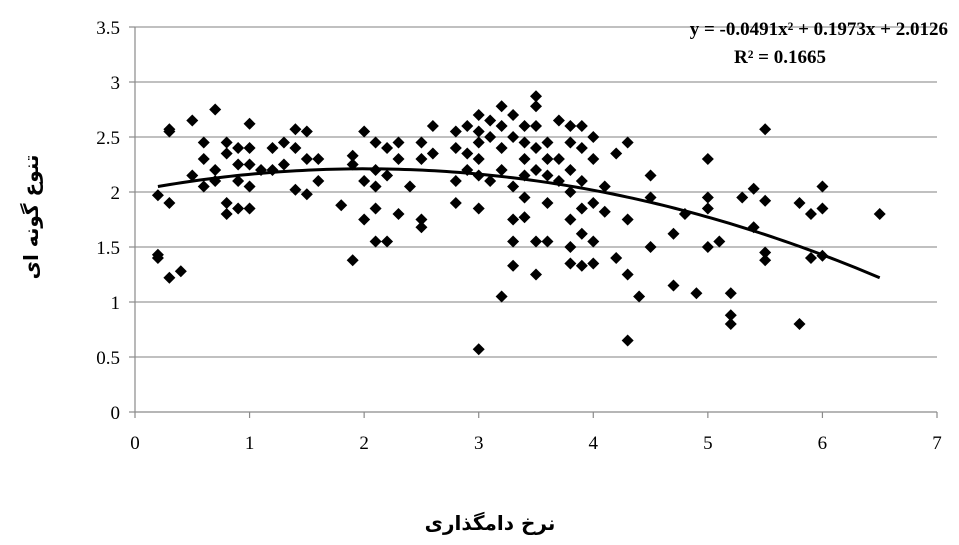  I want to click on y-tick-label: 2.5, so click(108, 138).